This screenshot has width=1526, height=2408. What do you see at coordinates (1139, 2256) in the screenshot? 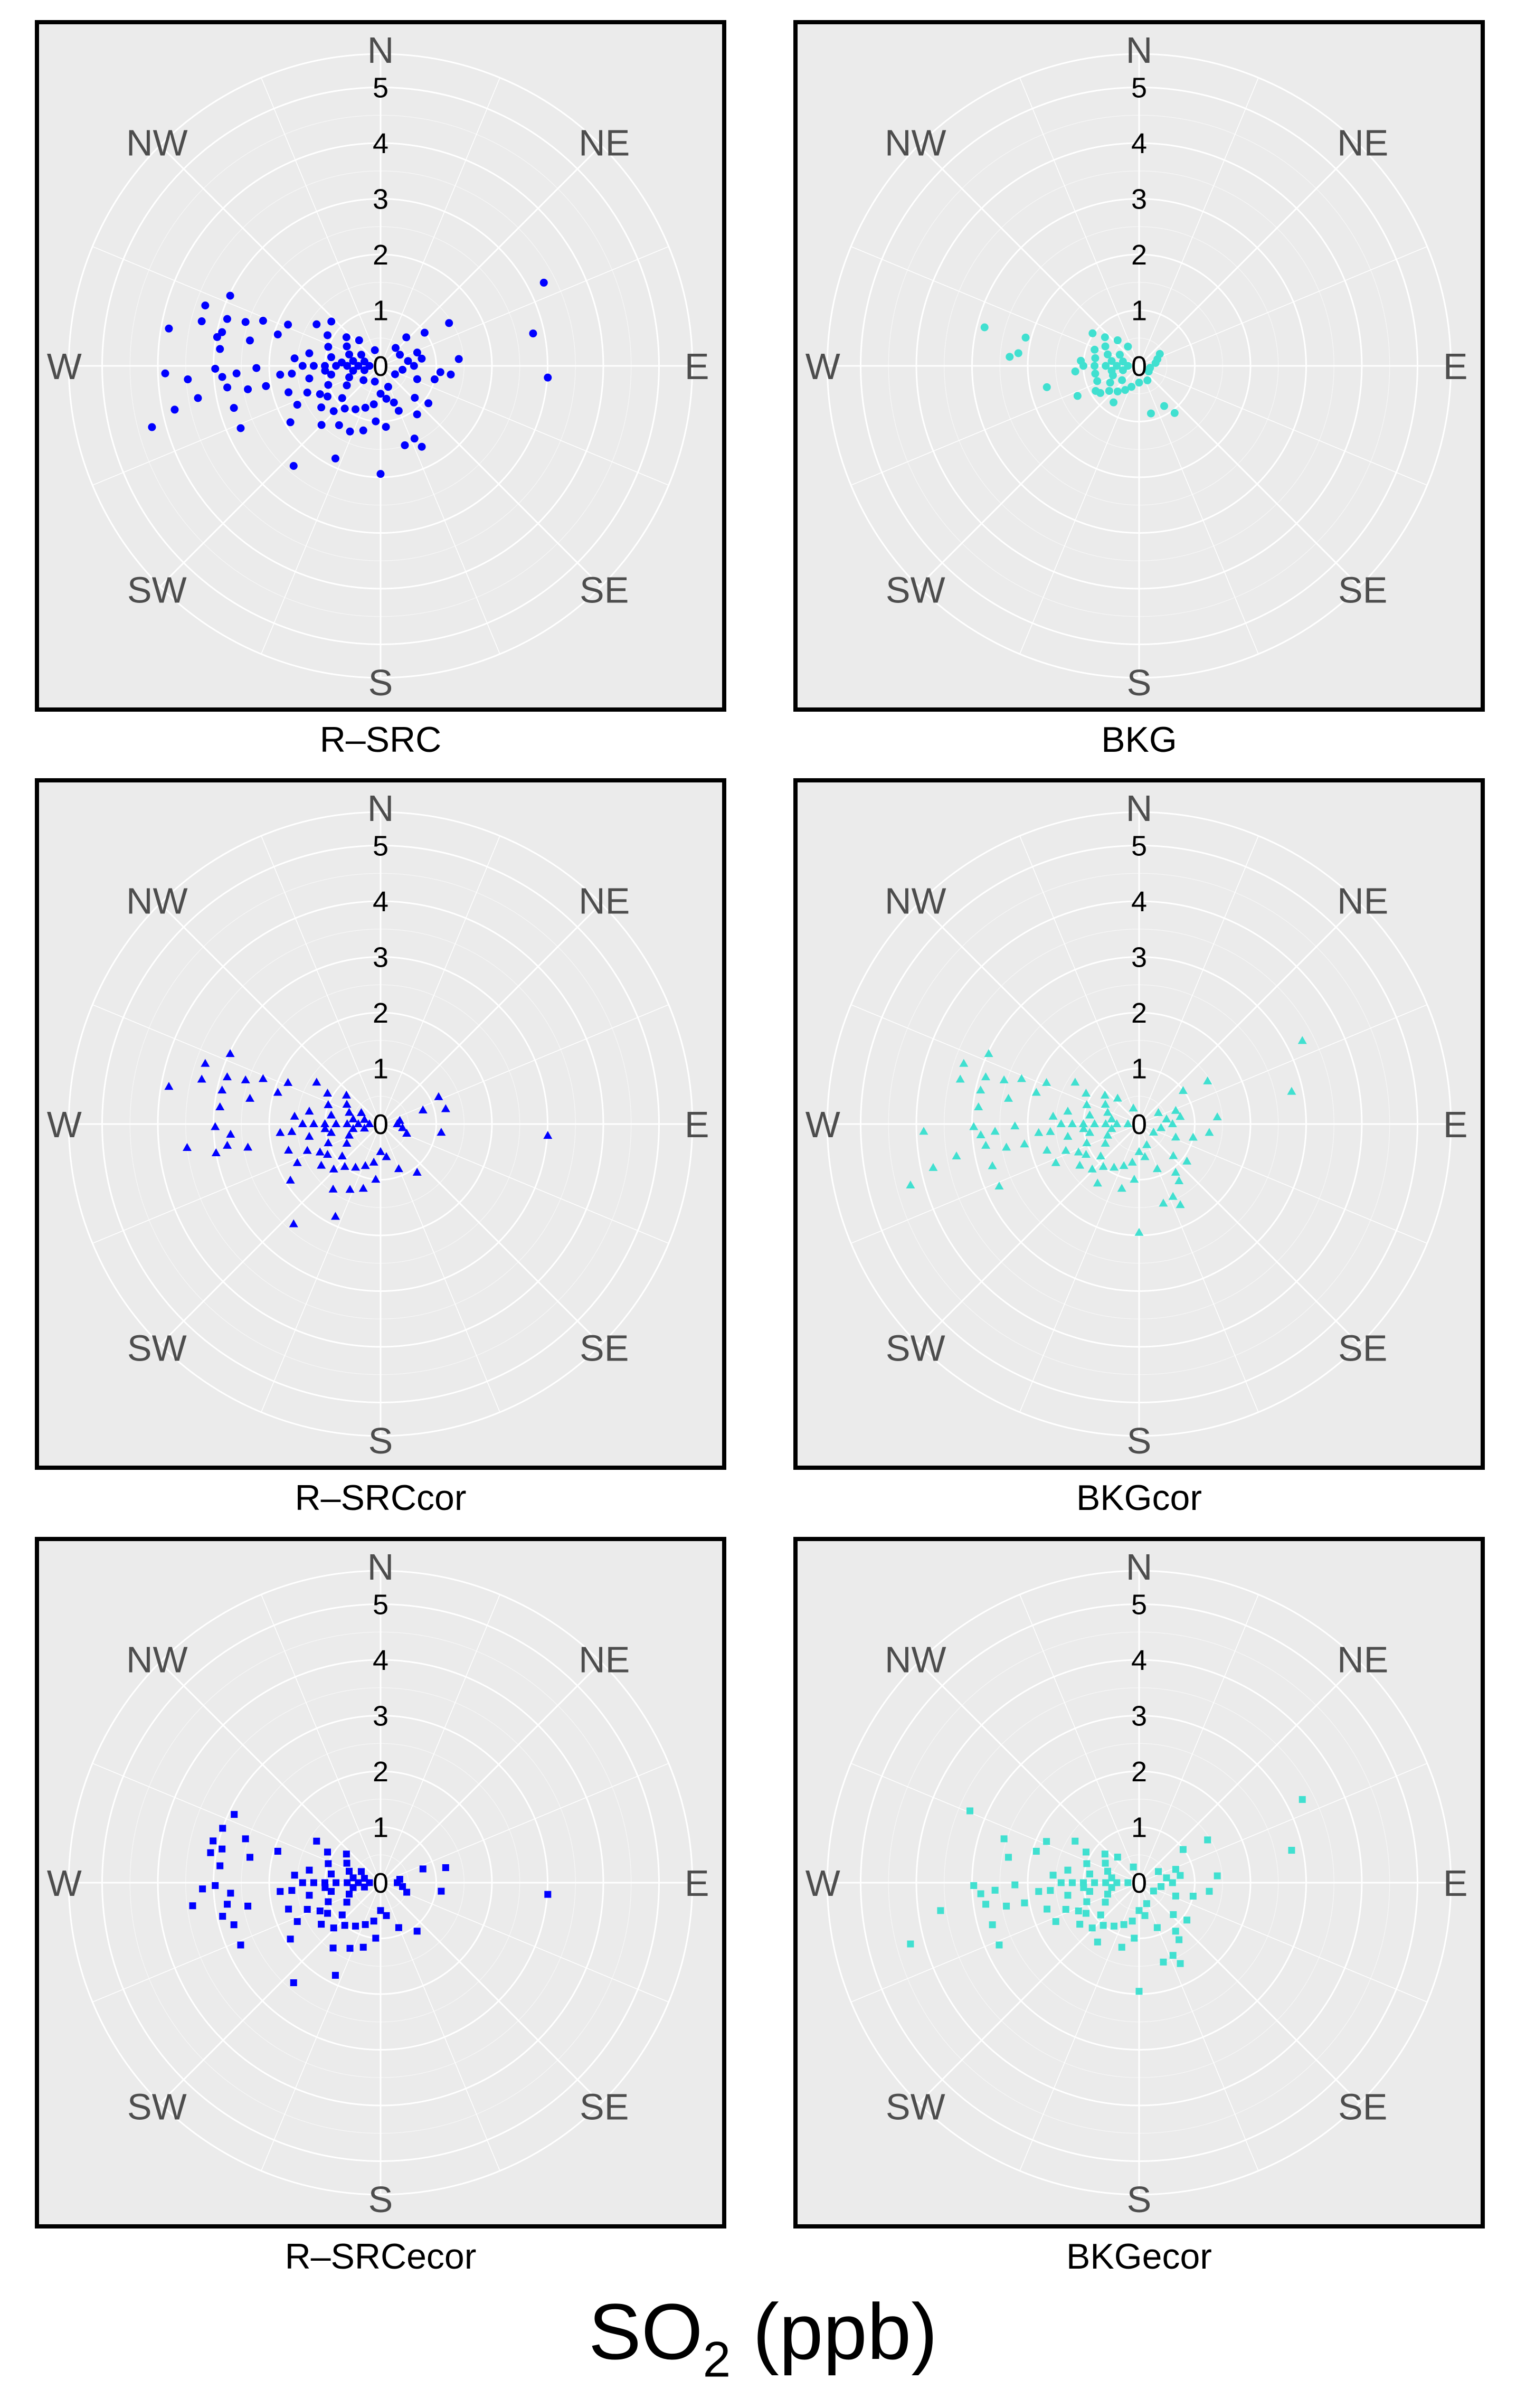
I see `panel-label: BKGecor` at bounding box center [1139, 2256].